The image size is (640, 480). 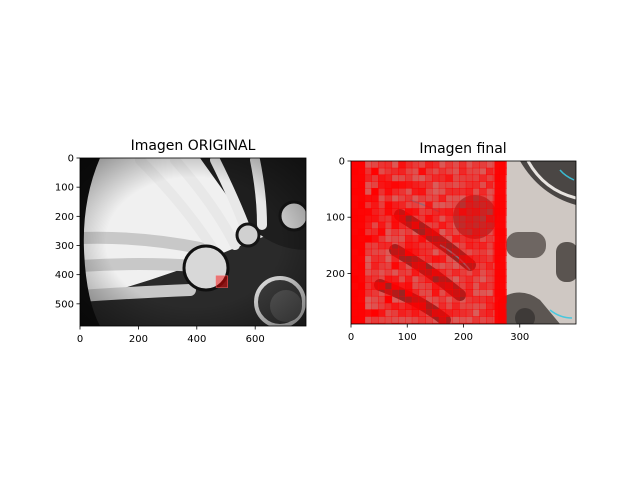 I want to click on x-tick-label: 200, so click(x=463, y=337).